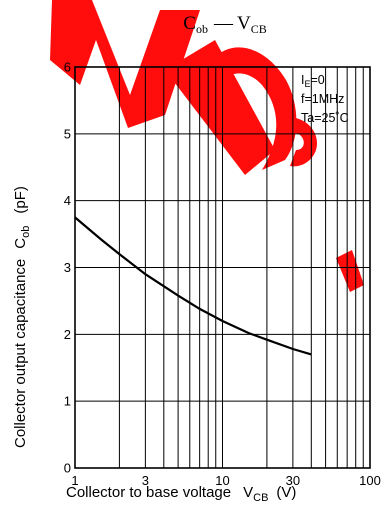 This screenshot has height=529, width=386. I want to click on conditions: IE=0 f=1MHz Ta=25˚C, so click(325, 99).